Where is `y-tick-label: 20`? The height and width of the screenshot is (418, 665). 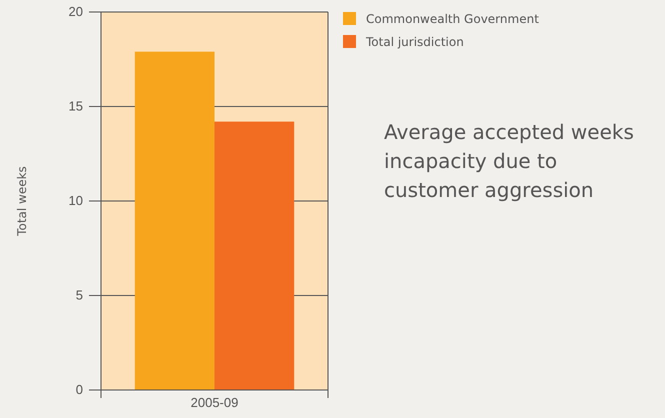
y-tick-label: 20 is located at coordinates (75, 12).